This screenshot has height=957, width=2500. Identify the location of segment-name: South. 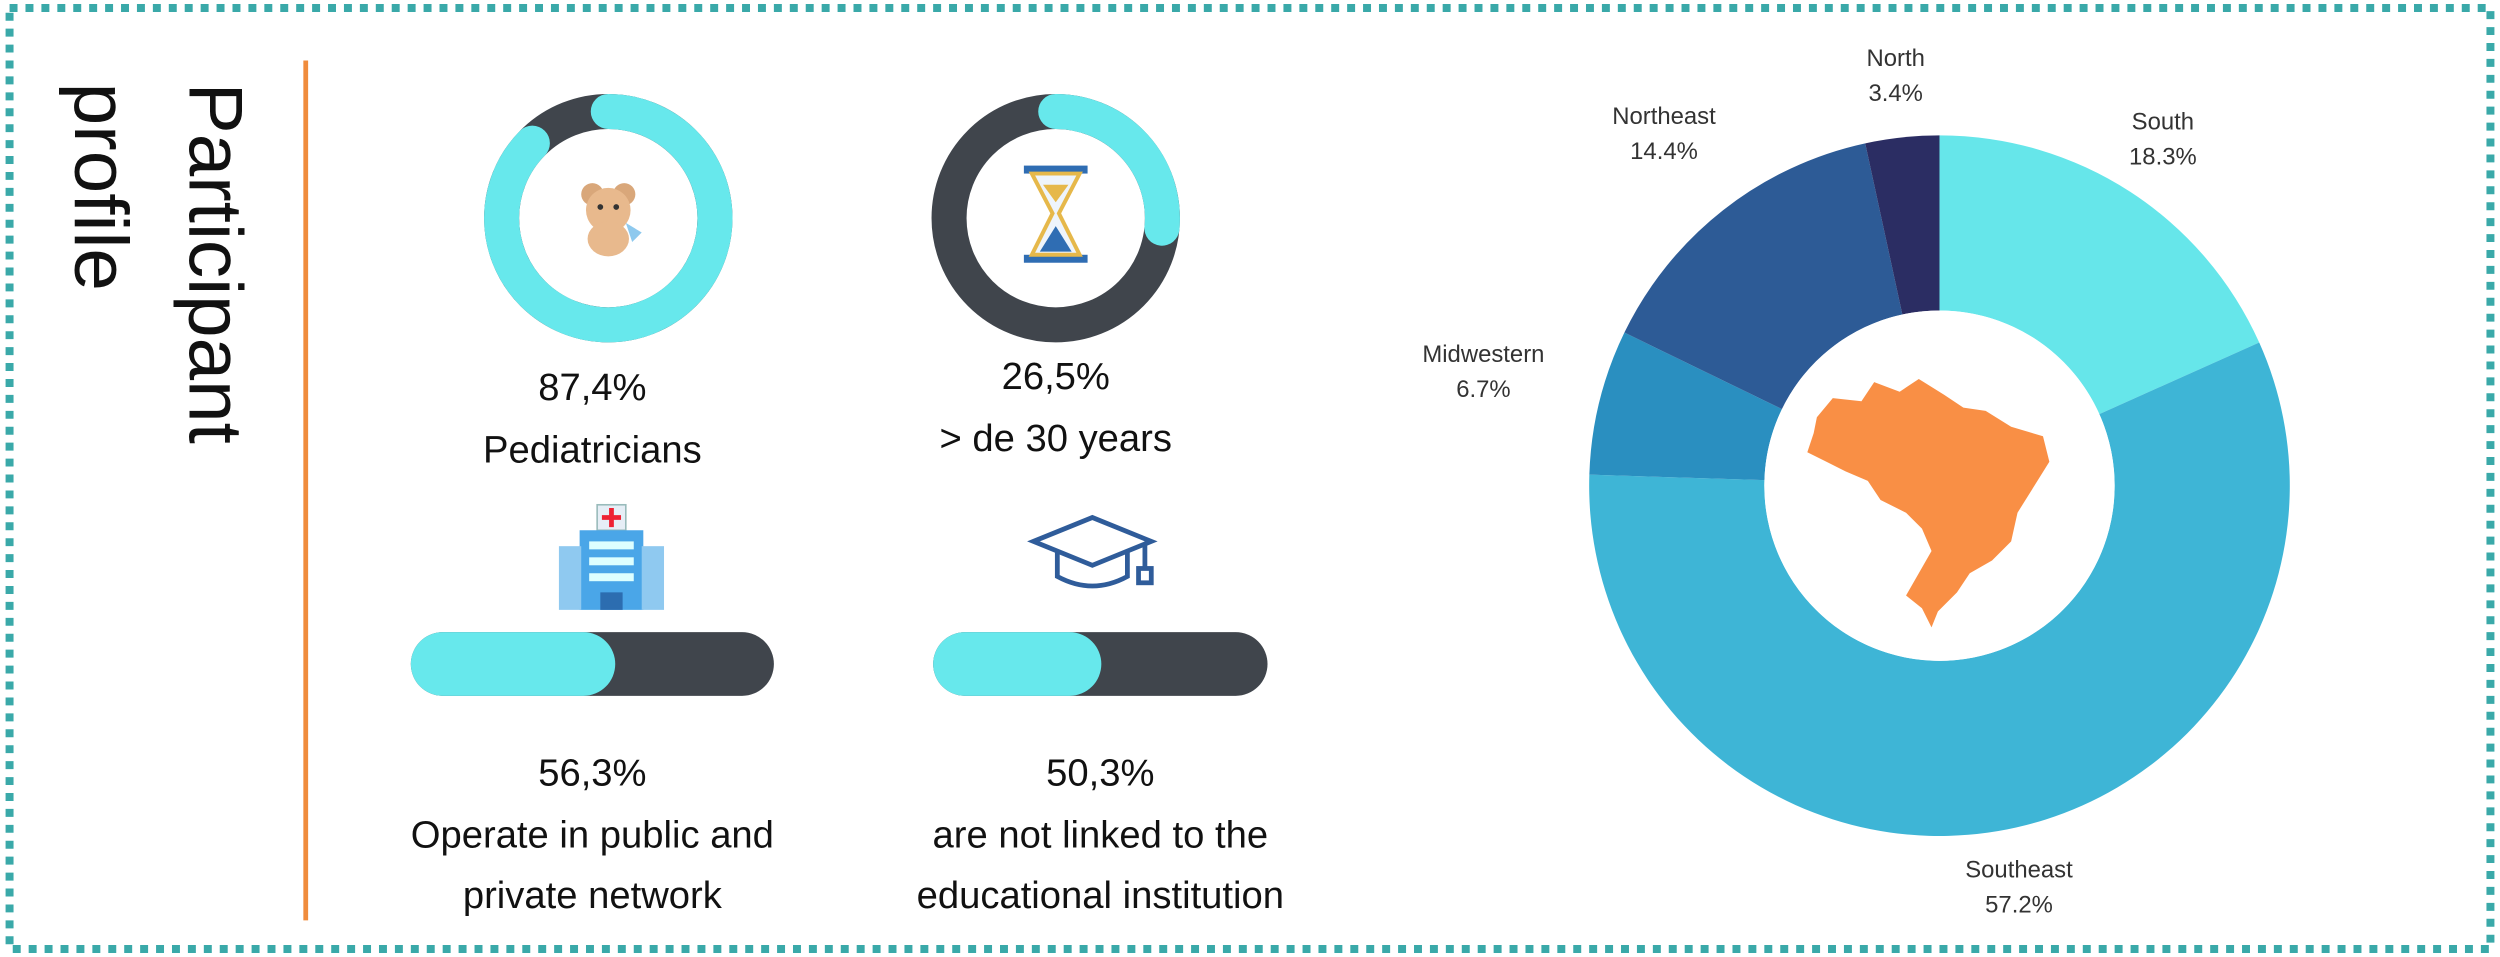
(2163, 122).